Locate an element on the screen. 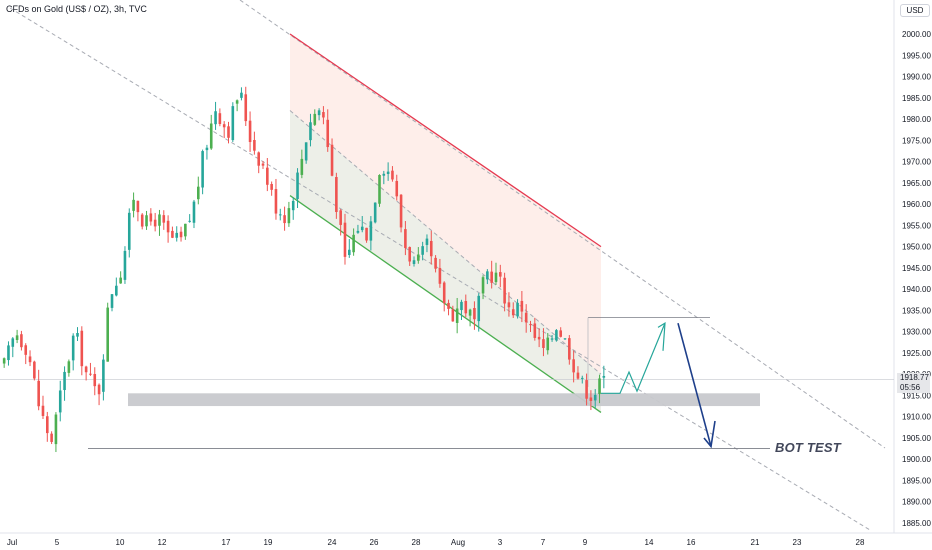 This screenshot has height=550, width=932. x-axis-tick-label: 28 is located at coordinates (416, 542).